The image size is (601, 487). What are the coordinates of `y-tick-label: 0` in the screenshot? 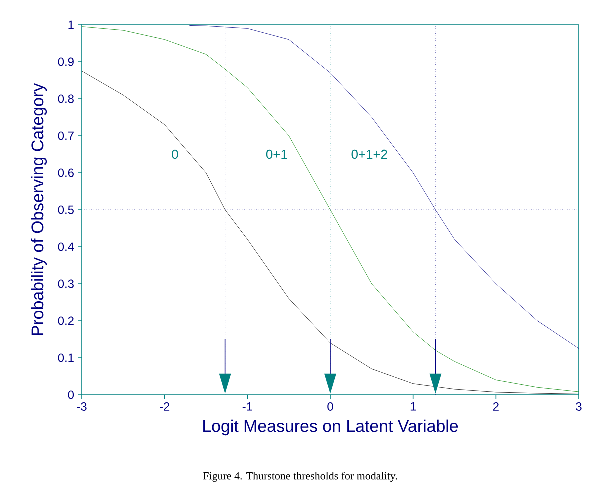 It's located at (71, 395).